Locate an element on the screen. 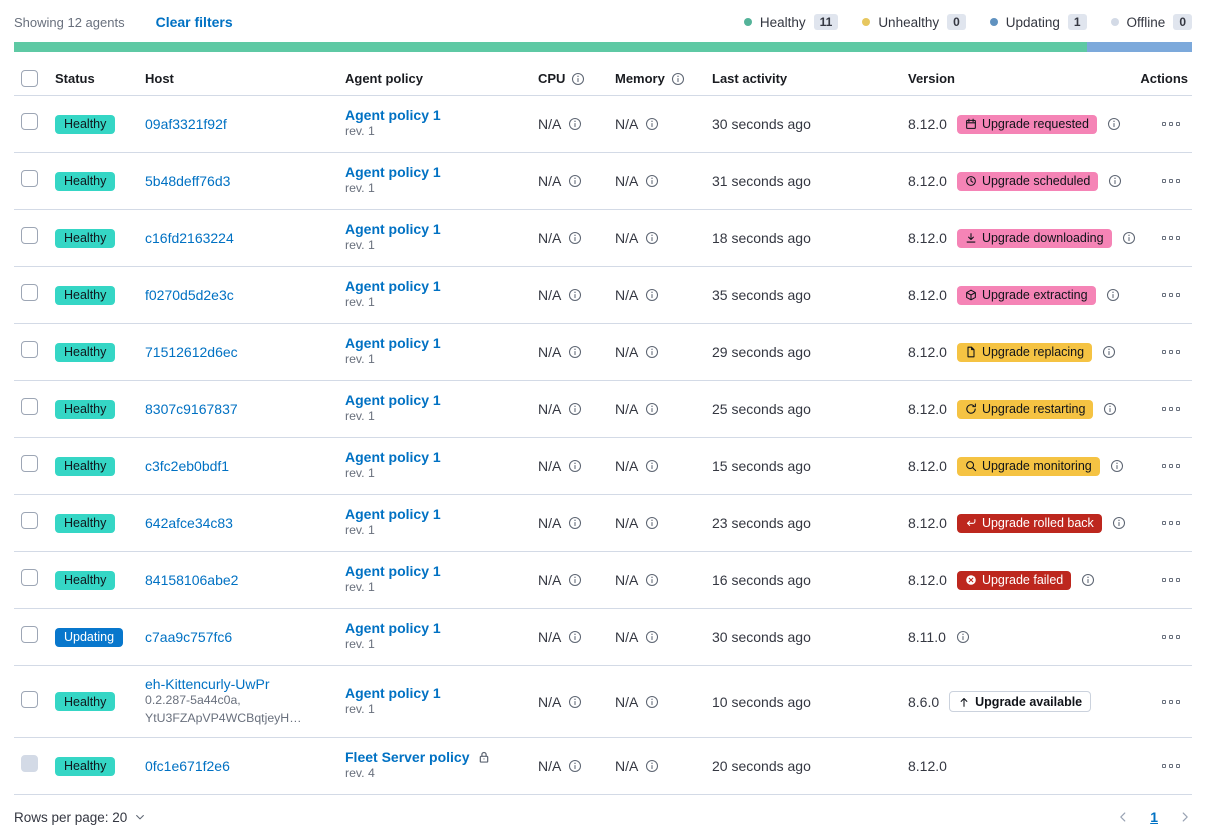 This screenshot has width=1225, height=838. page-number-1: 1 is located at coordinates (1154, 817).